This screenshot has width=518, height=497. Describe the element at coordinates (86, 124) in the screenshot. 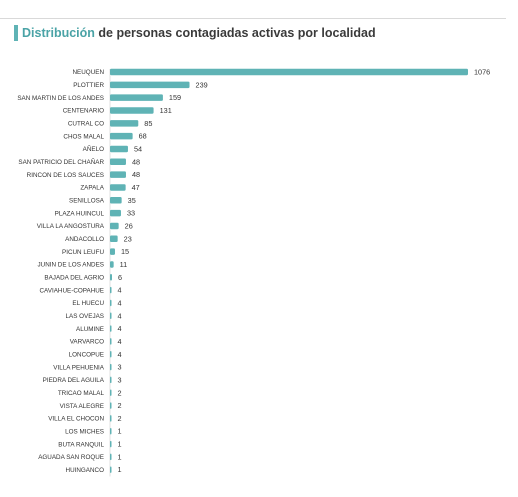

I see `category-label: CUTRAL CO` at that location.